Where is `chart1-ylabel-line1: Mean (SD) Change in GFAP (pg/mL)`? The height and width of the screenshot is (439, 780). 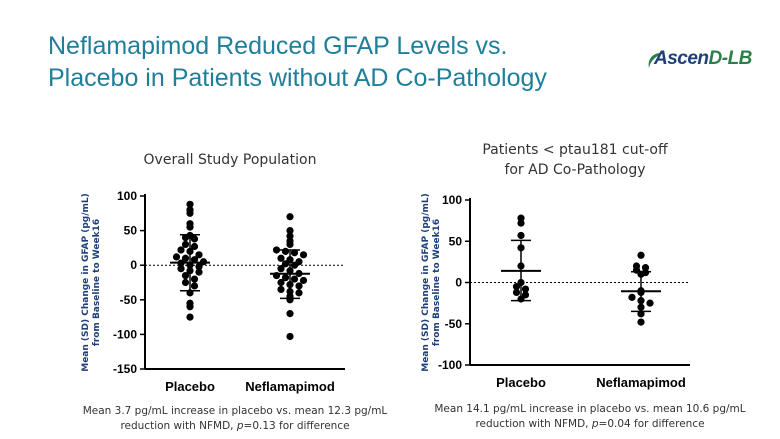
chart1-ylabel-line1: Mean (SD) Change in GFAP (pg/mL) is located at coordinates (86, 282).